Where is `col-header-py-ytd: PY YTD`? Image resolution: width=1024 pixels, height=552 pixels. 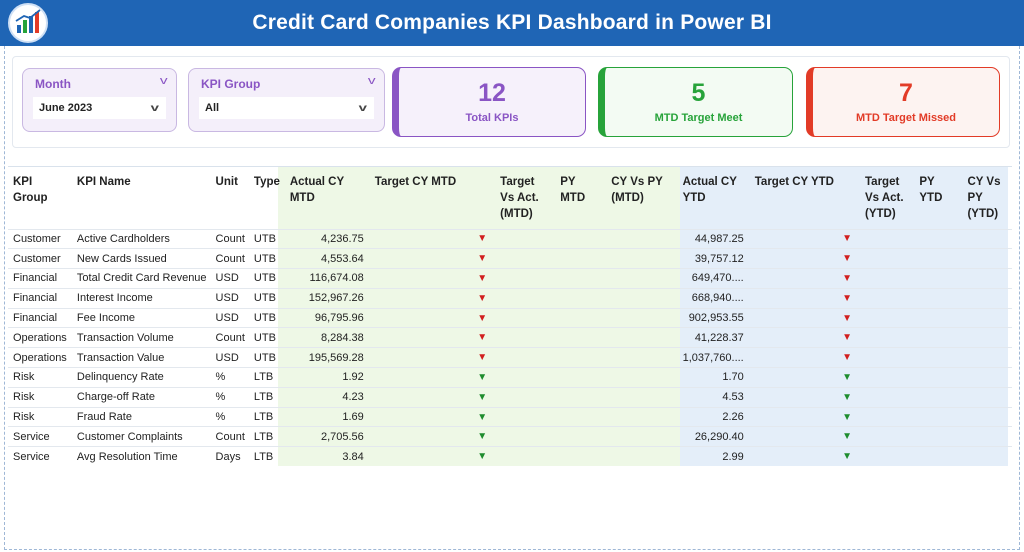 col-header-py-ytd: PY YTD is located at coordinates (931, 190).